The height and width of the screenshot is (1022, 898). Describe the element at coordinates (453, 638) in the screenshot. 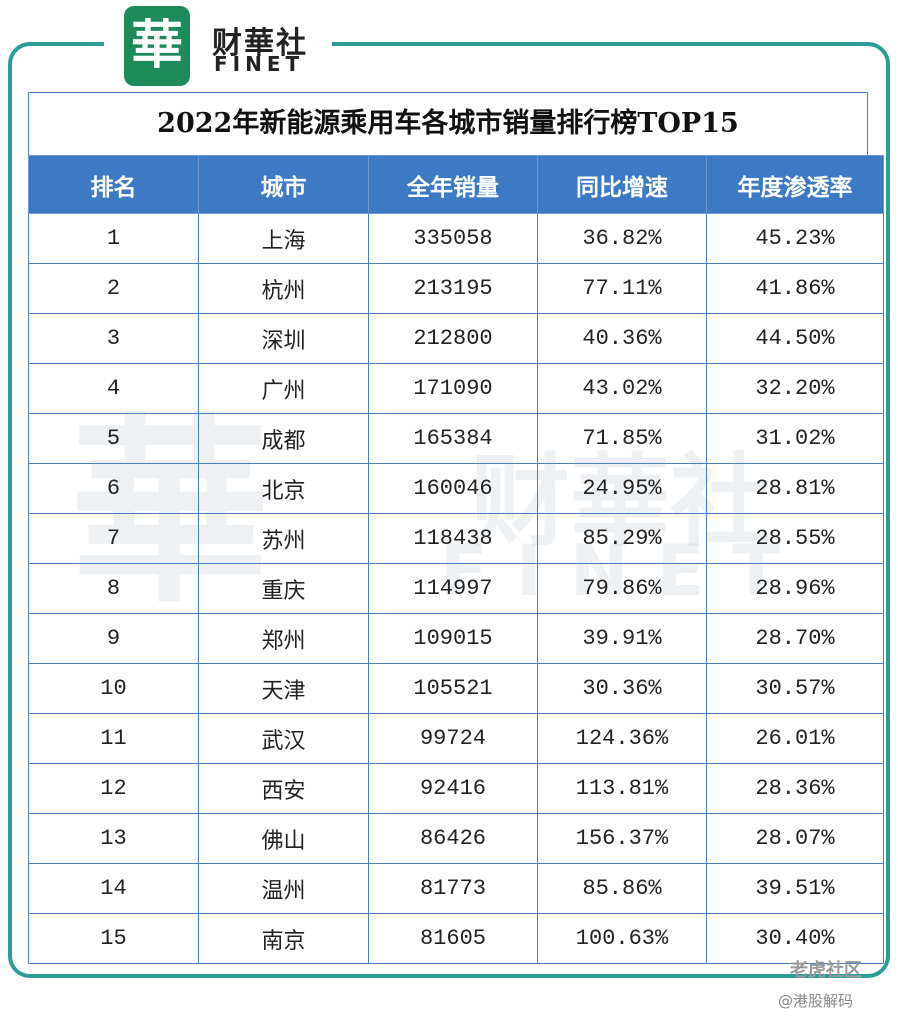

I see `table-cell: 109015` at that location.